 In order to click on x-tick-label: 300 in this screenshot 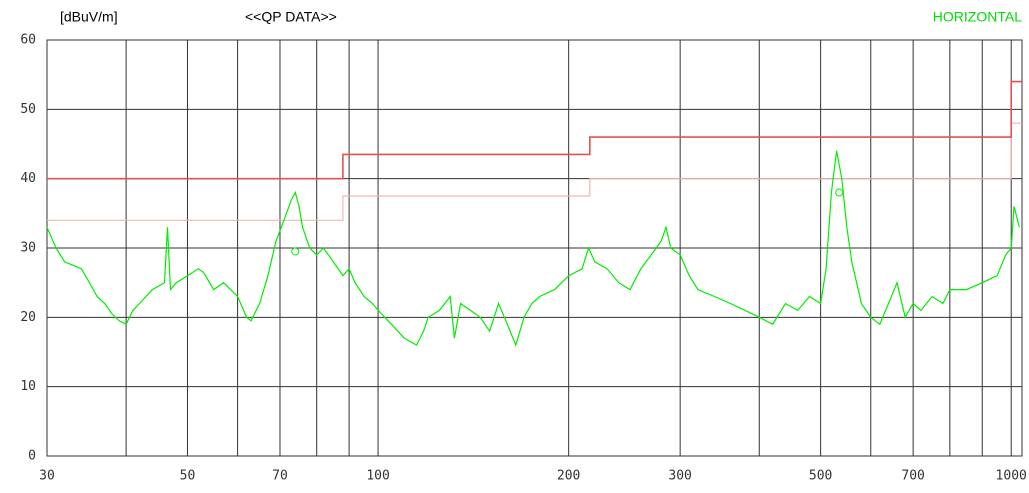, I will do `click(679, 476)`.